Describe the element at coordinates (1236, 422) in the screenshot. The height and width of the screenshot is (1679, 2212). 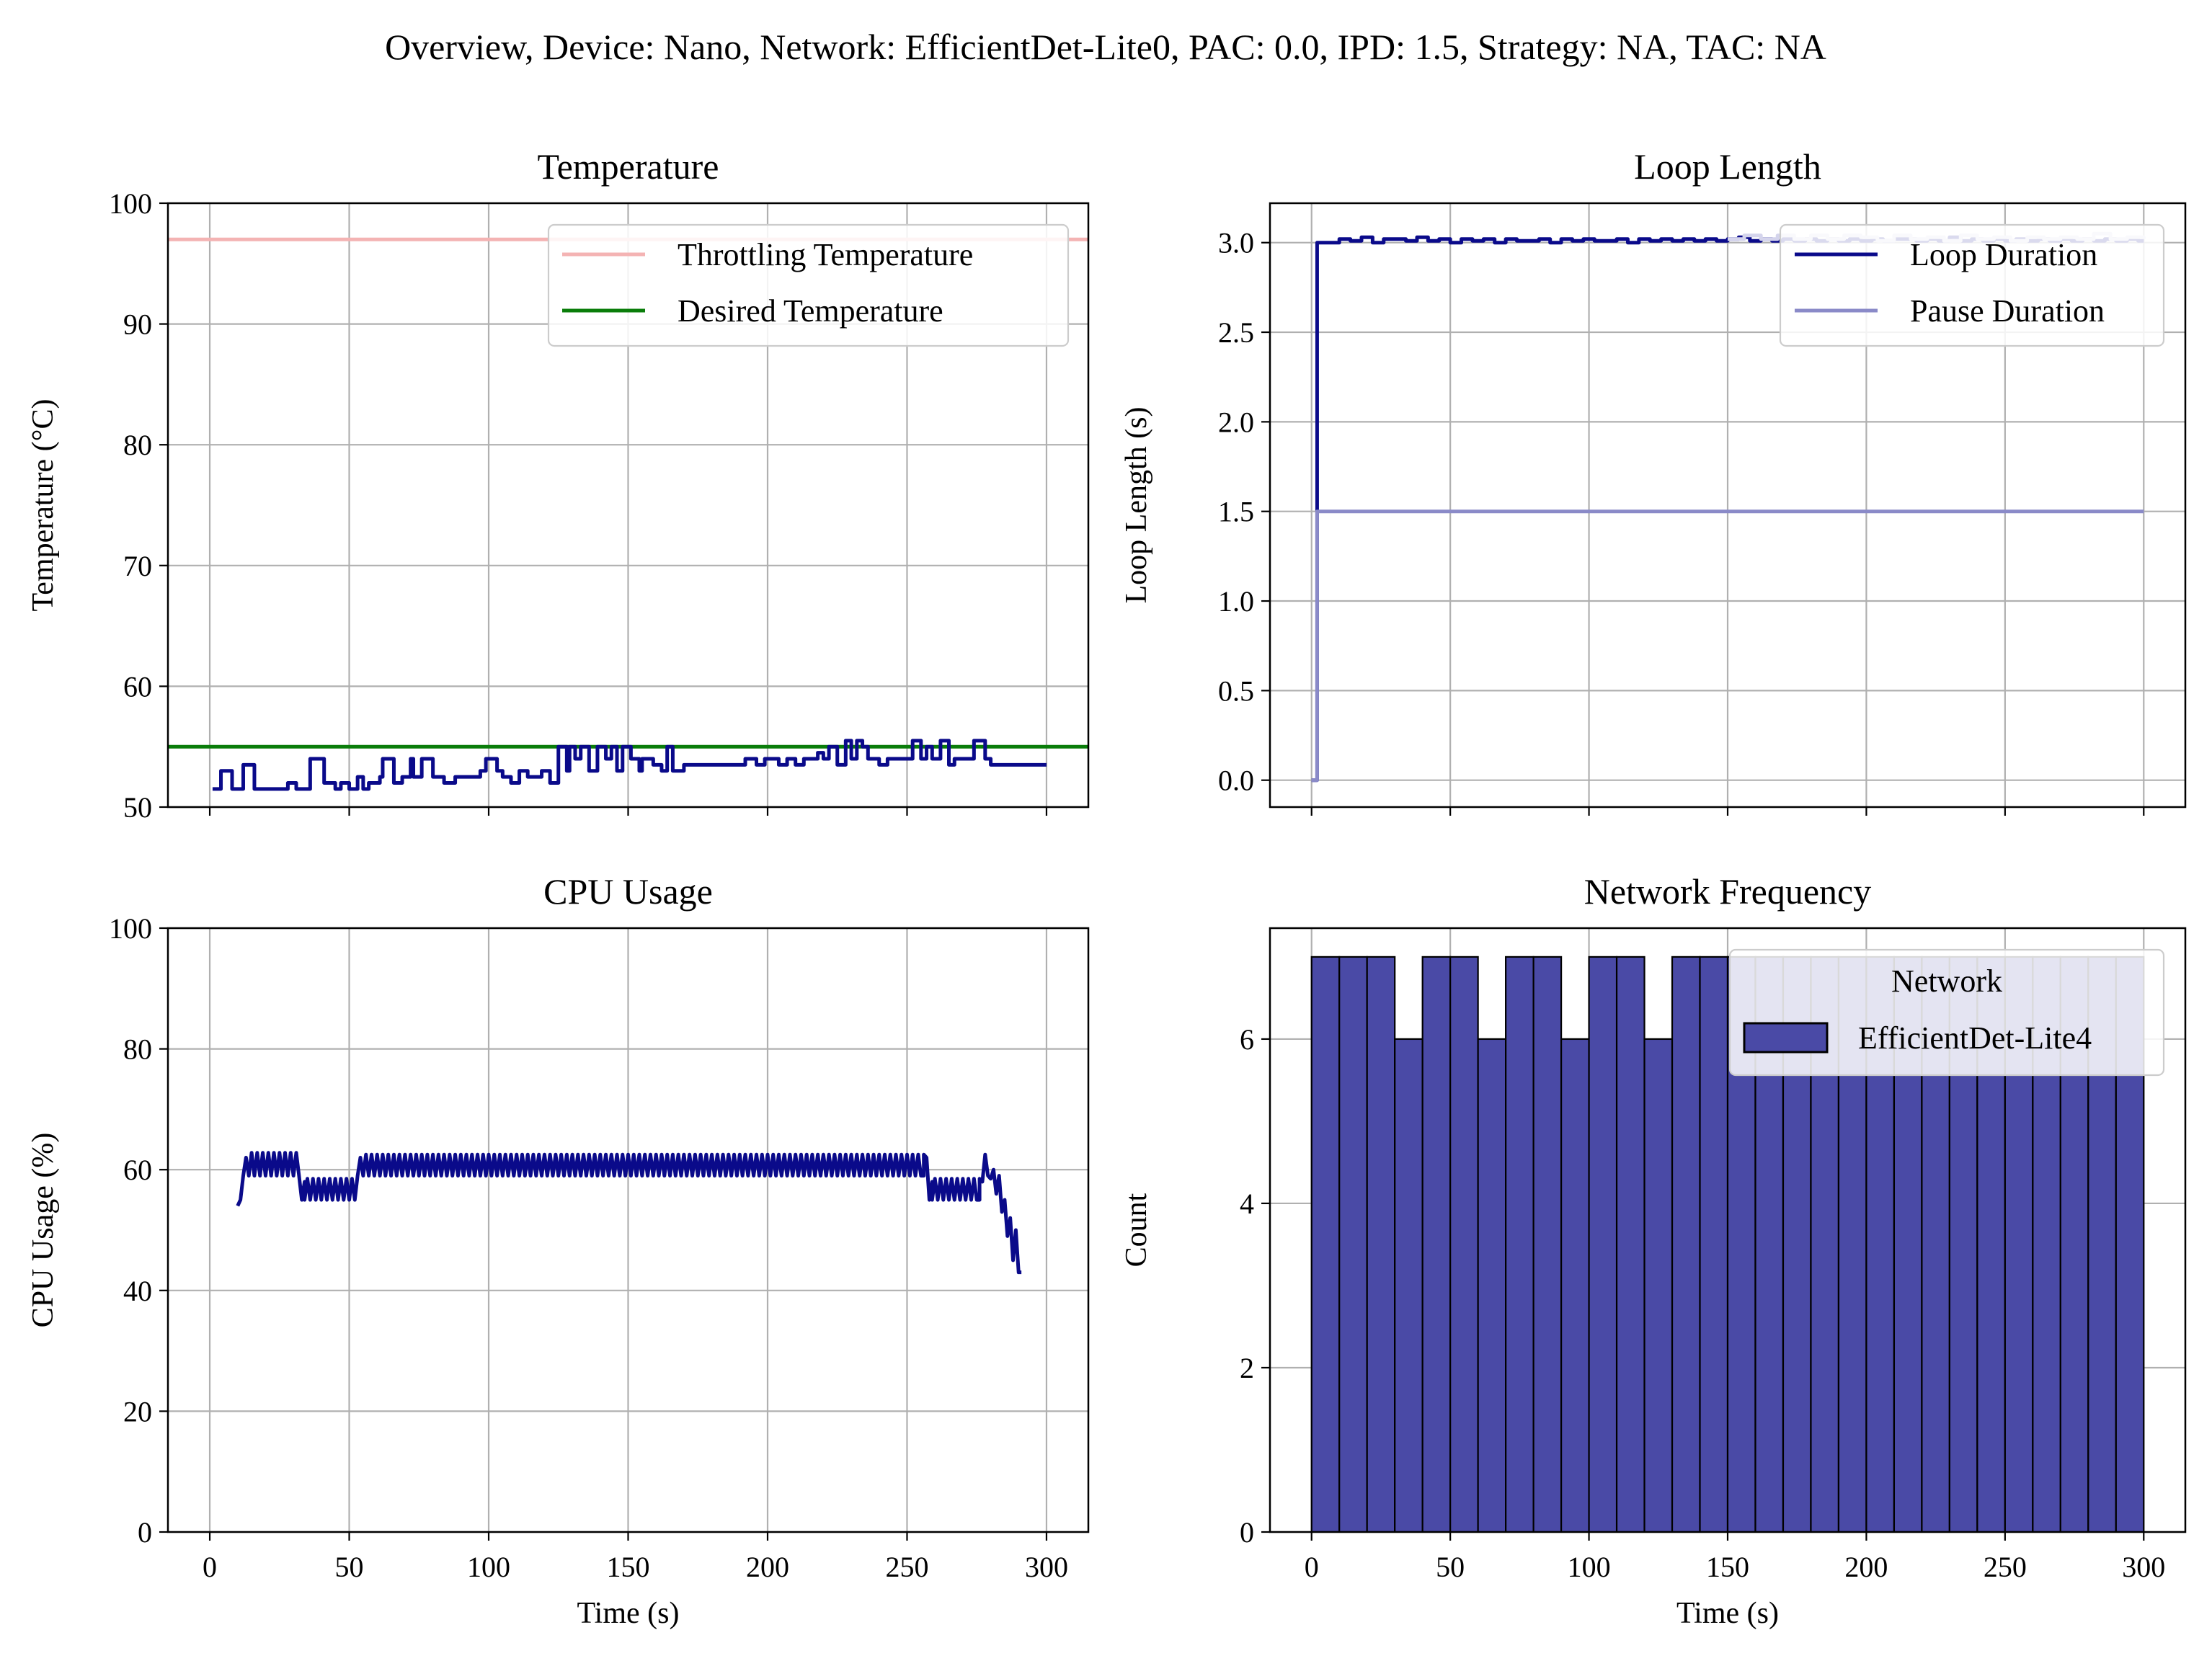
I see `y-tick-label: 2.0` at that location.